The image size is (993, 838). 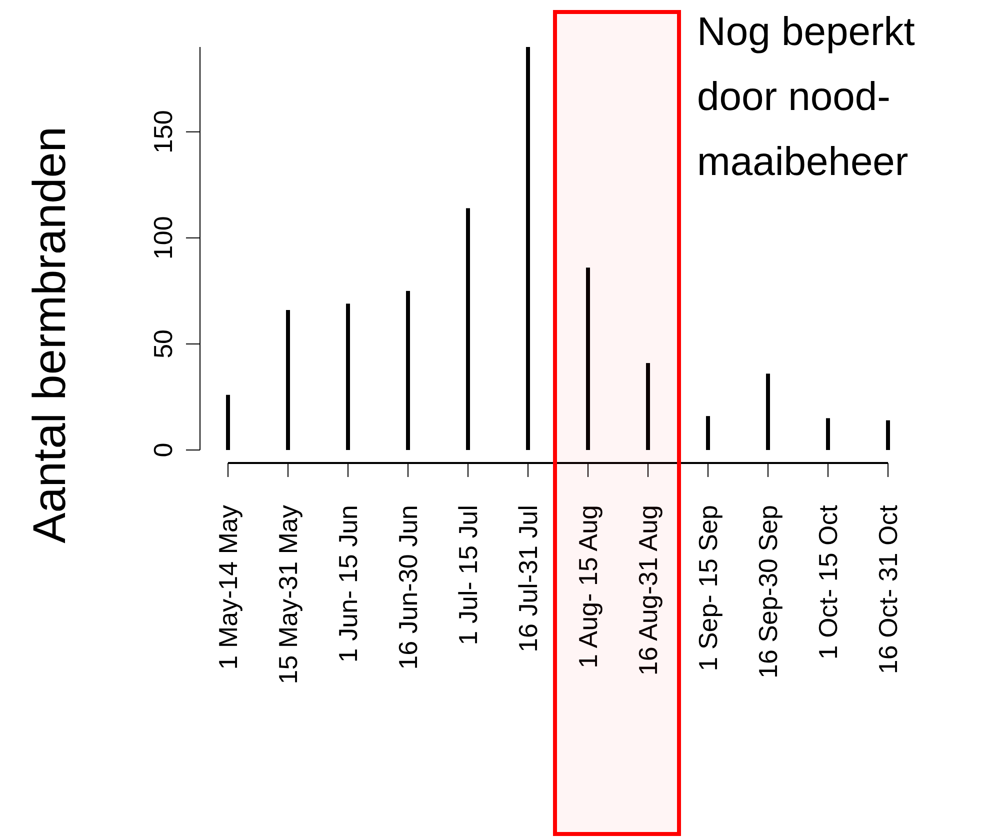 I want to click on y-tick-label: 150, so click(x=163, y=132).